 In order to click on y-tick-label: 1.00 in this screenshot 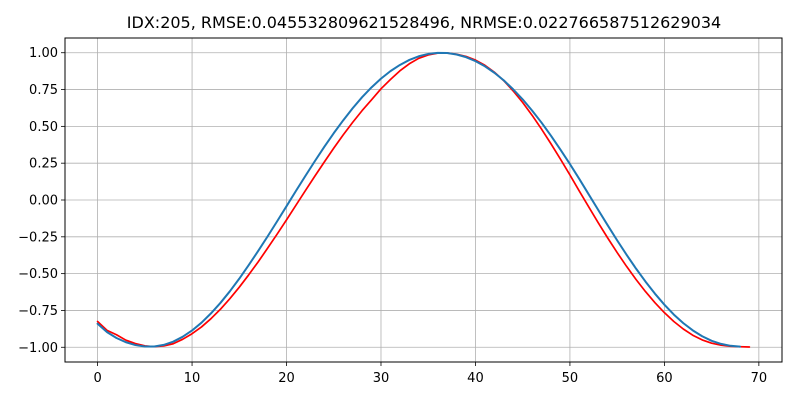, I will do `click(43, 53)`.